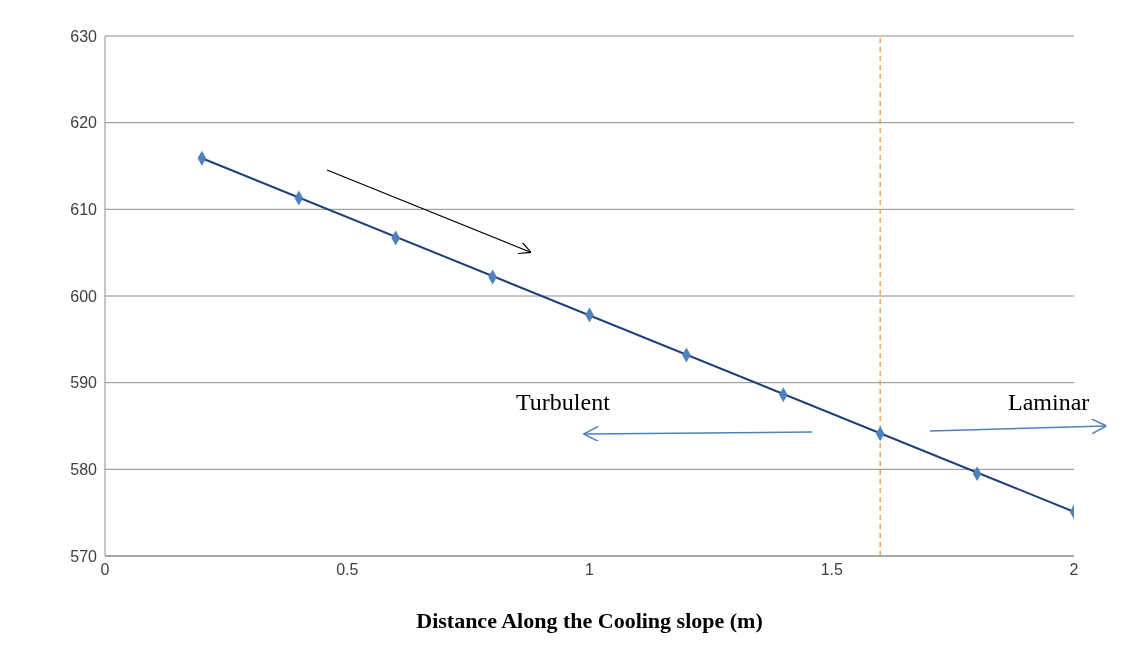 The height and width of the screenshot is (667, 1133). What do you see at coordinates (84, 296) in the screenshot?
I see `y-tick-label: 600` at bounding box center [84, 296].